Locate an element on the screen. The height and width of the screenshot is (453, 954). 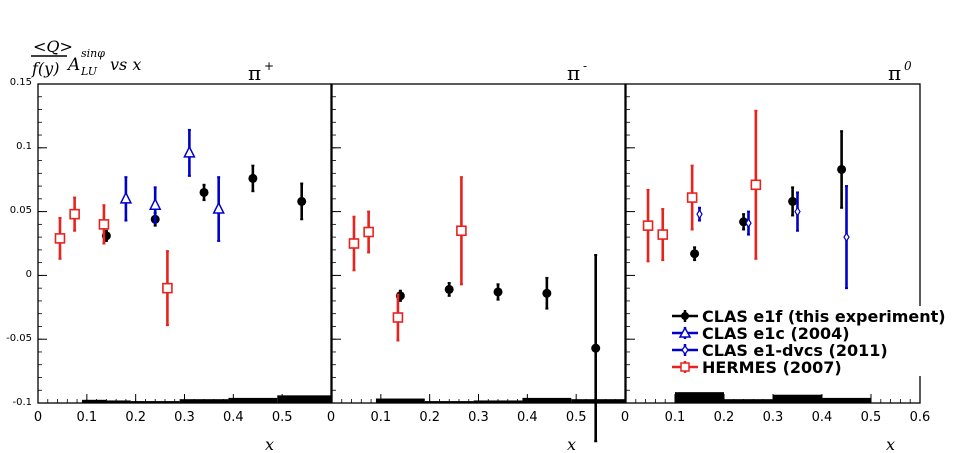
legend-marker-filled-circle is located at coordinates (685, 316).